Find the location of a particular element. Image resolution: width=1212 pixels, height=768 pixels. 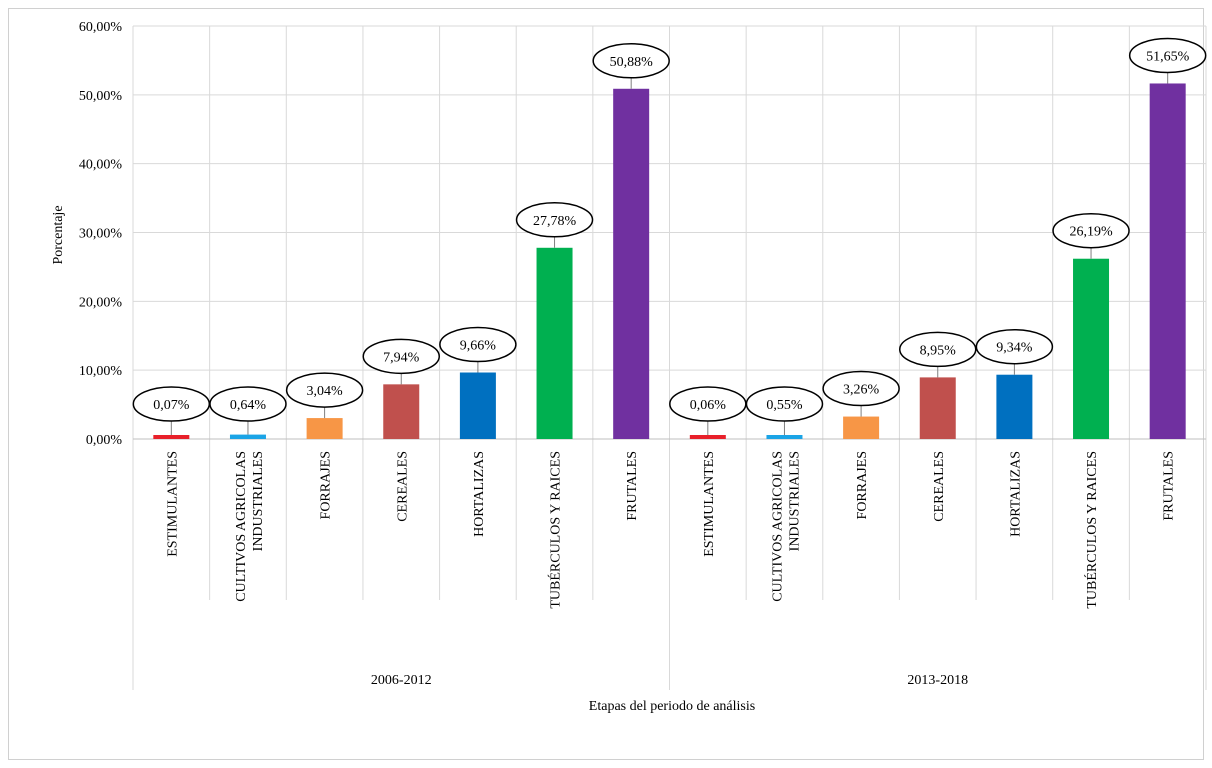

data-label: 8,95% is located at coordinates (938, 350).